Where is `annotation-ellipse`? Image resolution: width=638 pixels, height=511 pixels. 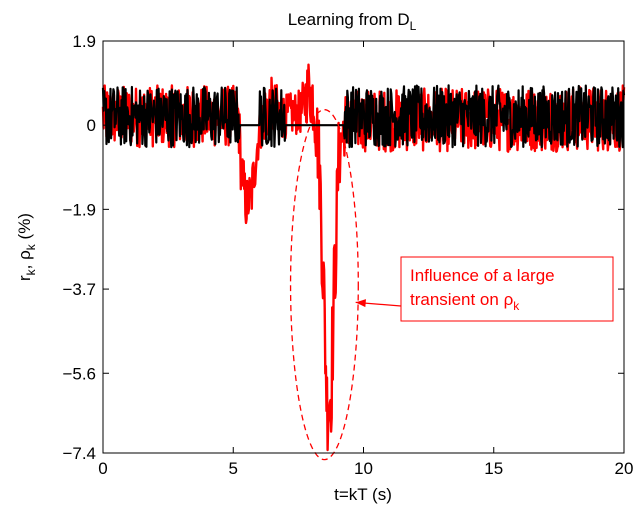 annotation-ellipse is located at coordinates (324, 285).